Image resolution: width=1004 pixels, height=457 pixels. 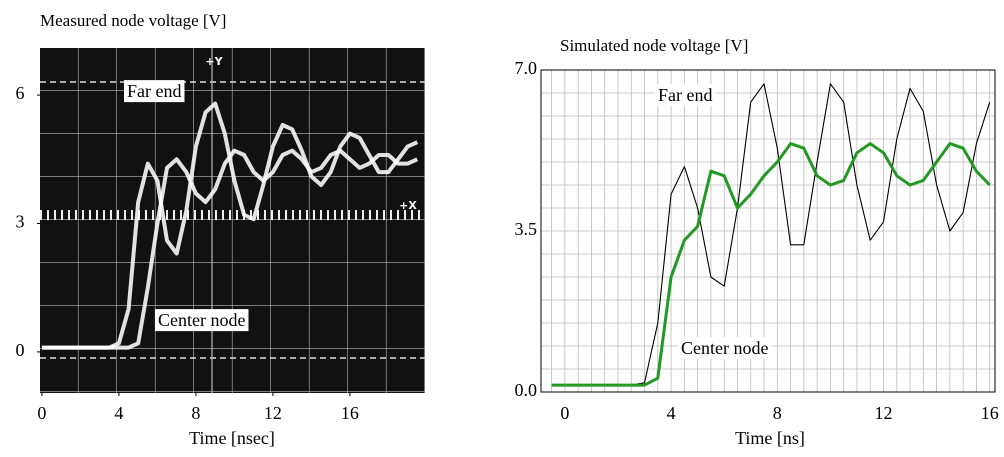 What do you see at coordinates (654, 45) in the screenshot?
I see `chart-title: Simulated node voltage [V]` at bounding box center [654, 45].